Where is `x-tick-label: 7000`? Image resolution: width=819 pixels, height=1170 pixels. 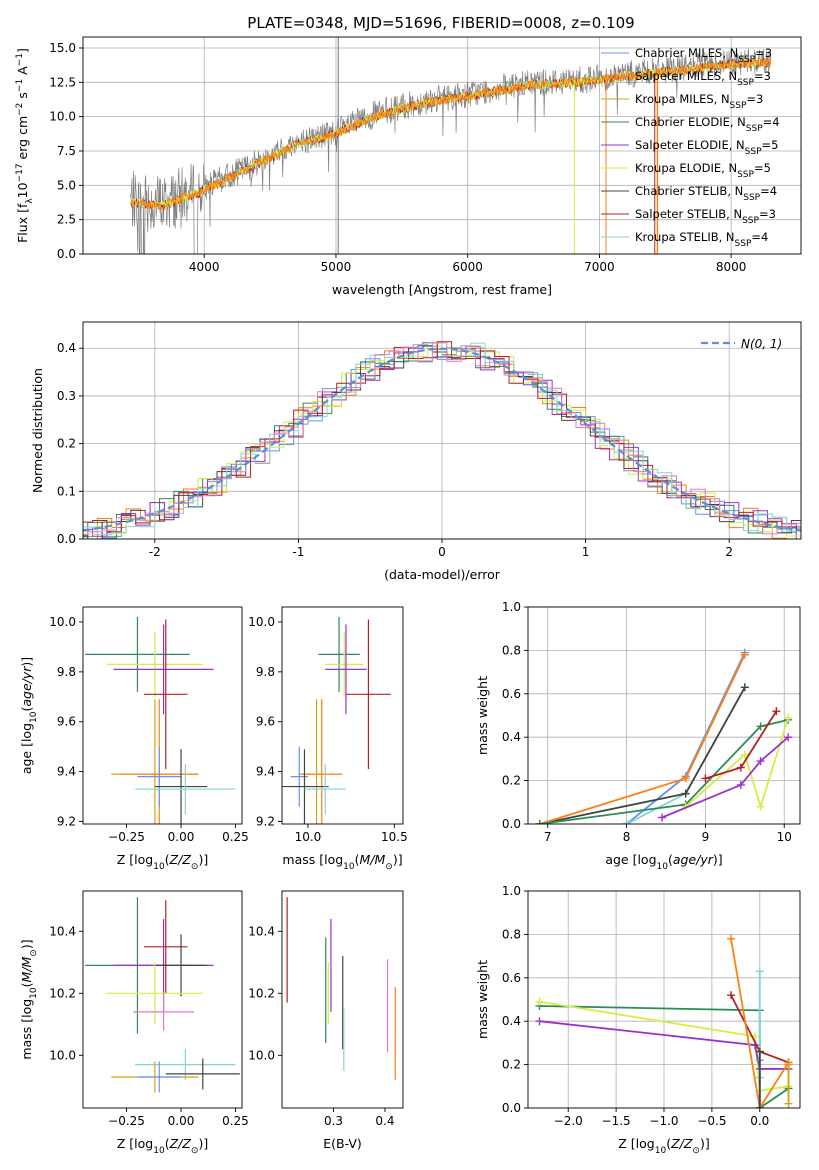 x-tick-label: 7000 is located at coordinates (599, 267).